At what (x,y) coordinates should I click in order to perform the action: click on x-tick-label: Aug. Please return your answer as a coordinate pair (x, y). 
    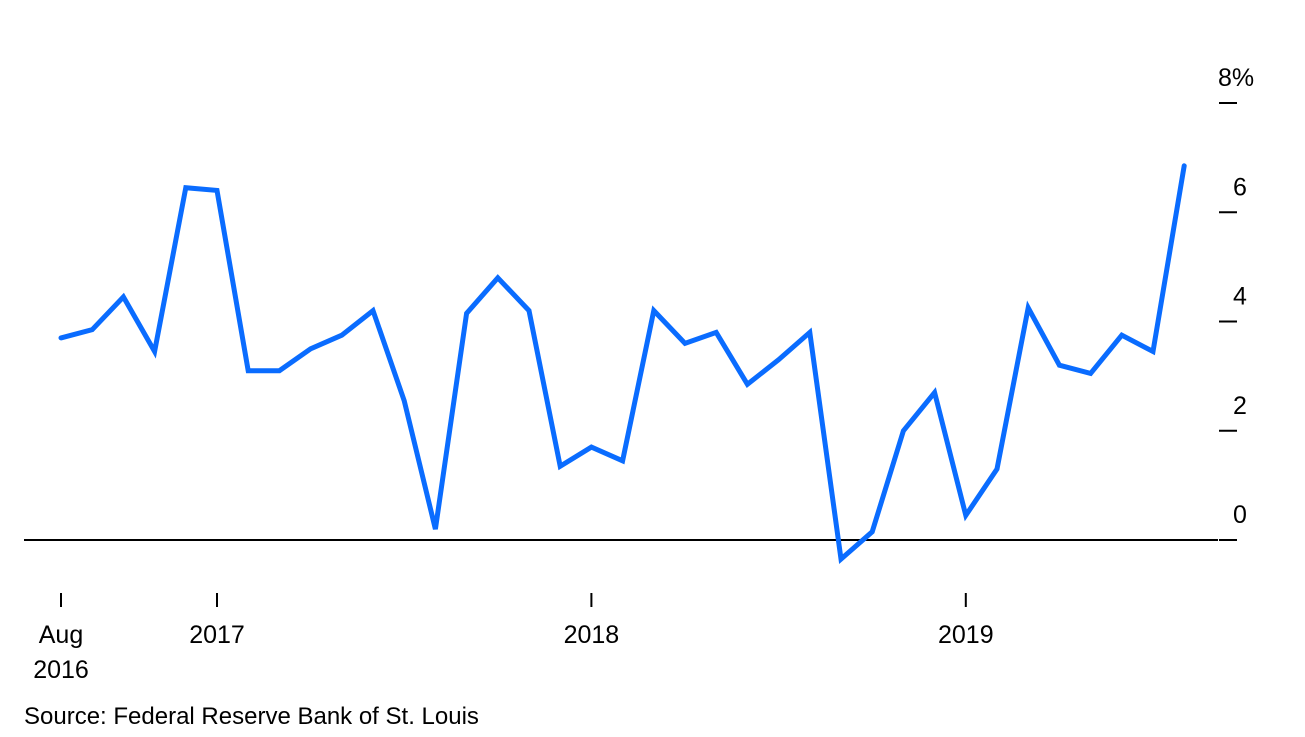
    Looking at the image, I should click on (61, 635).